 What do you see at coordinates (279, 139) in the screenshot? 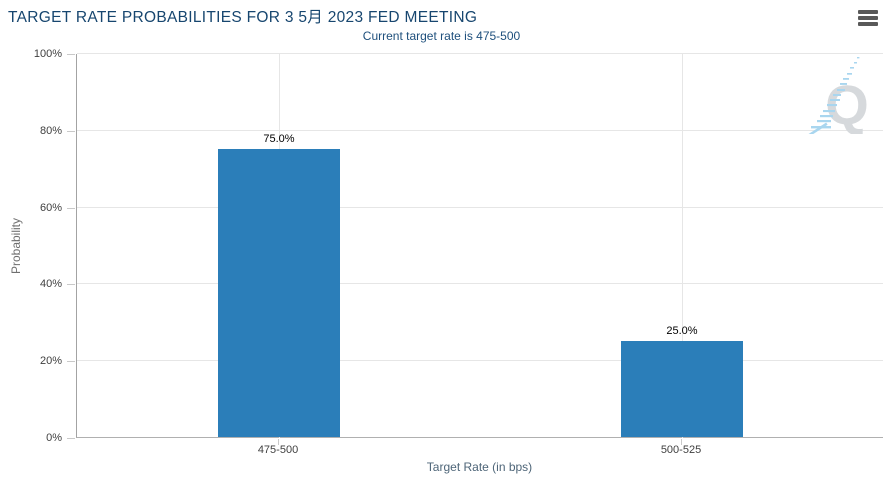
I see `bar-value-label: 75.0%` at bounding box center [279, 139].